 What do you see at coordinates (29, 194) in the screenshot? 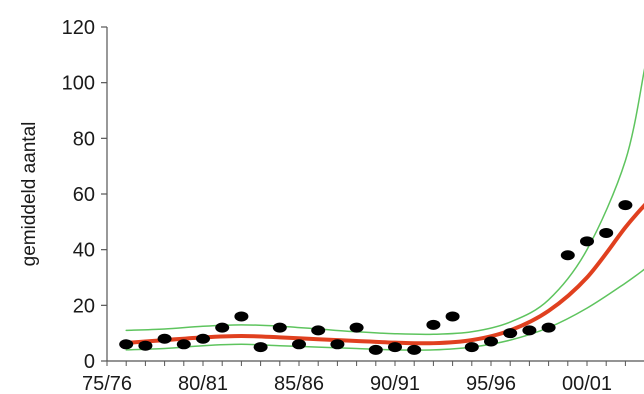
I see `y-axis-title: gemiddeld aantal` at bounding box center [29, 194].